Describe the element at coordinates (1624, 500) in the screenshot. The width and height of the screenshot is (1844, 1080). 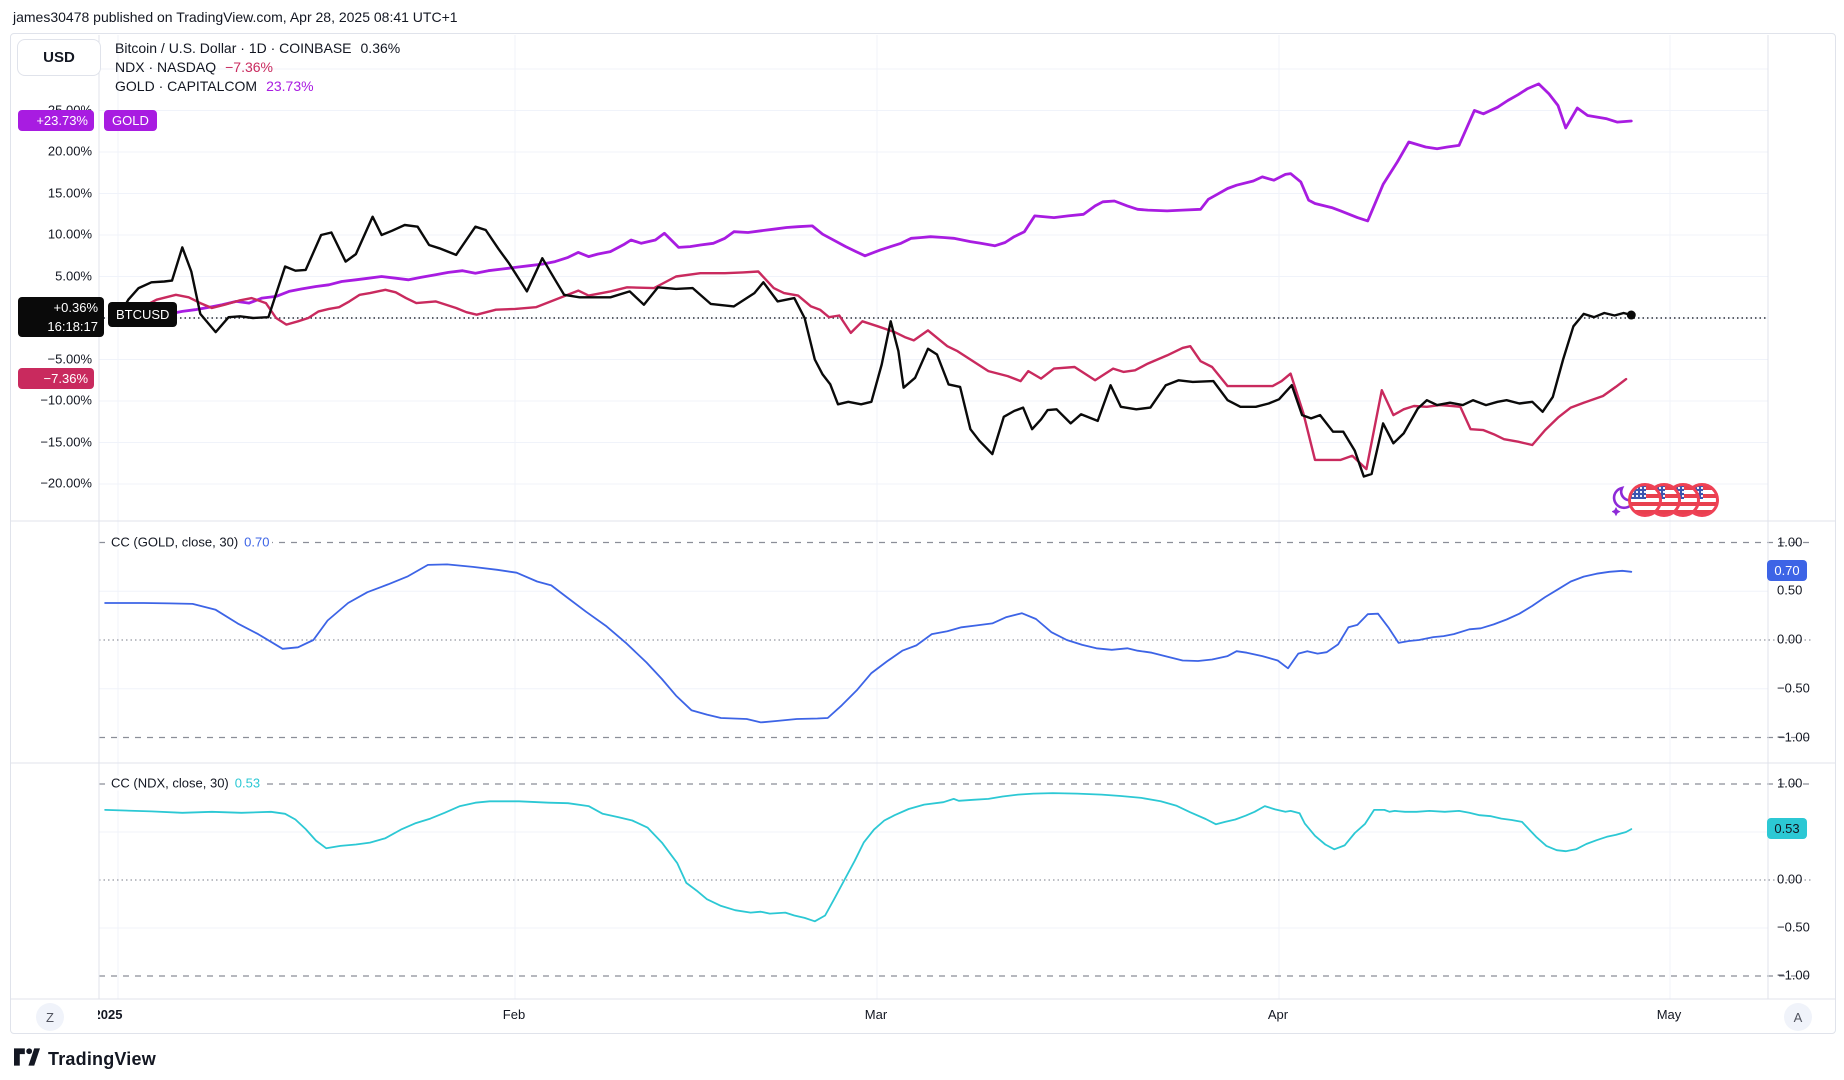
I see `crescent-moon-icon` at that location.